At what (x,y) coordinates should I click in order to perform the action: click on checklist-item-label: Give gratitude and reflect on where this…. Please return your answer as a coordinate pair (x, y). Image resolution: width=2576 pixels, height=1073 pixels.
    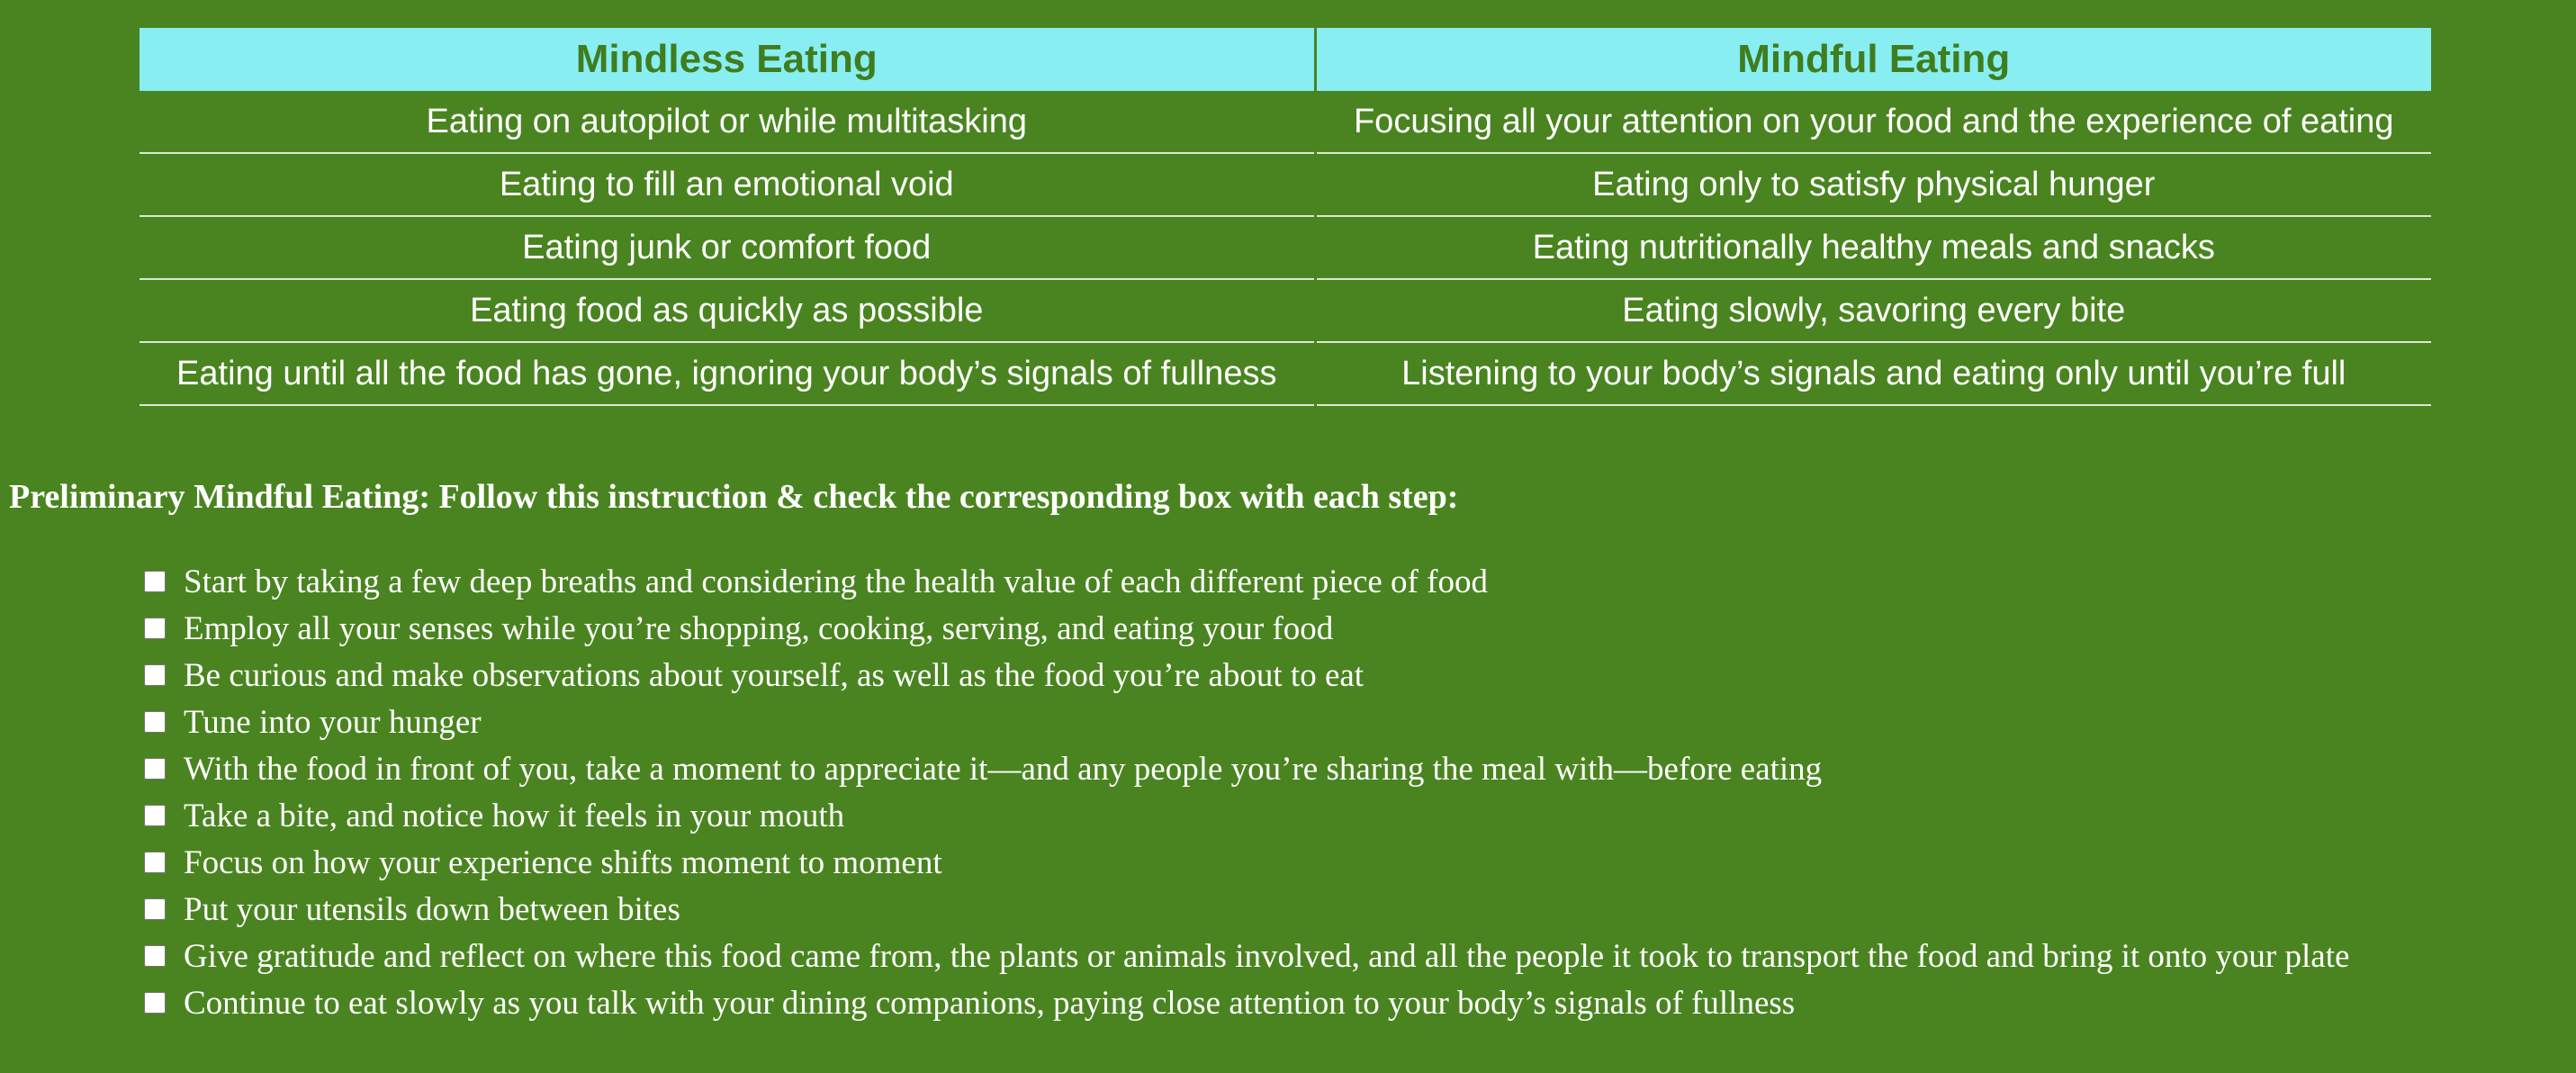
    Looking at the image, I should click on (1267, 956).